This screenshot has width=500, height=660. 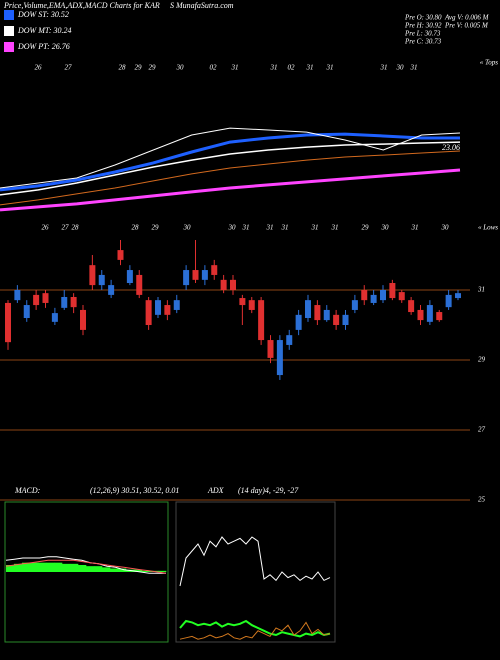 I want to click on legend-label: DOW ST: 30.52, so click(x=43, y=14).